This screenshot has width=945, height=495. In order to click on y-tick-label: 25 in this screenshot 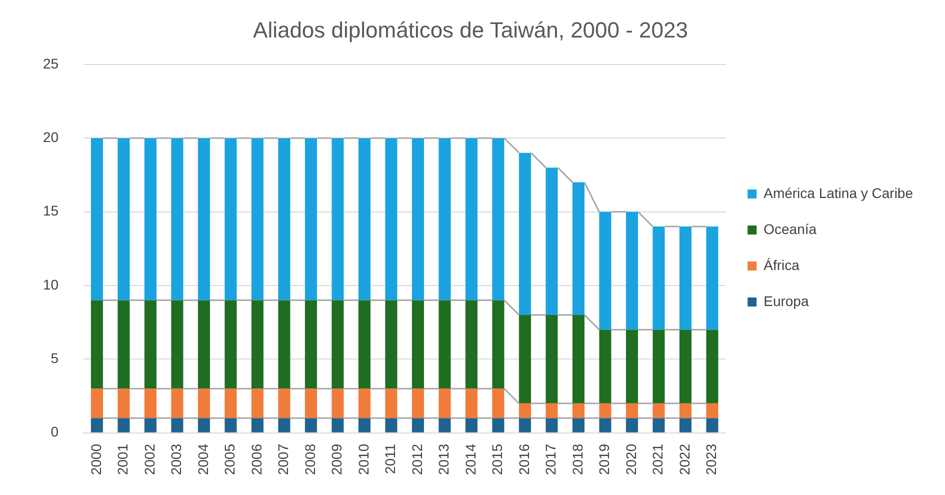, I will do `click(50, 63)`.